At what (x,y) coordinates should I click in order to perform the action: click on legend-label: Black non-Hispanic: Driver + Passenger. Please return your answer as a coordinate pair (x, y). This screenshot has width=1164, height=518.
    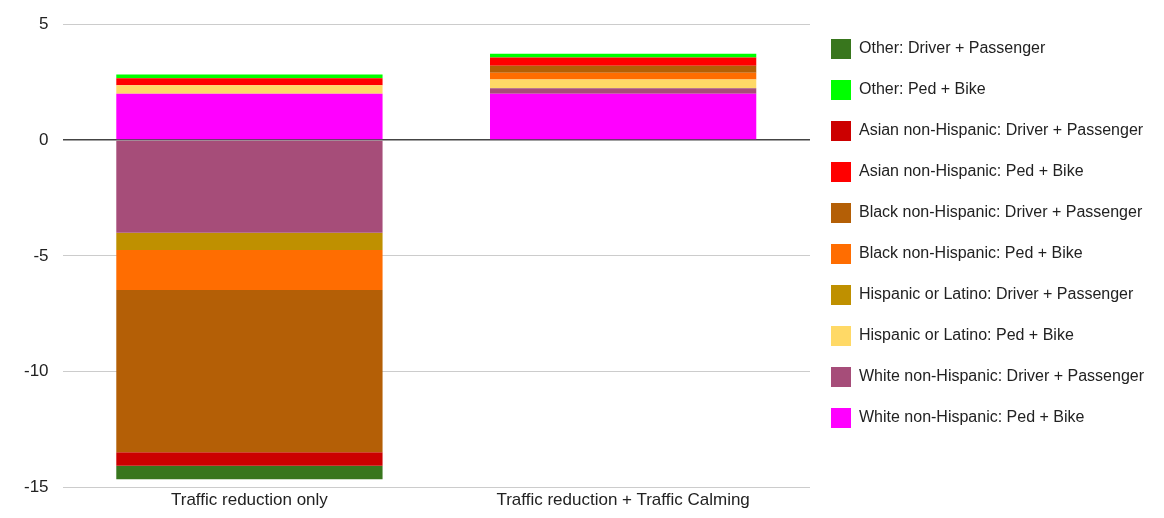
    Looking at the image, I should click on (1000, 212).